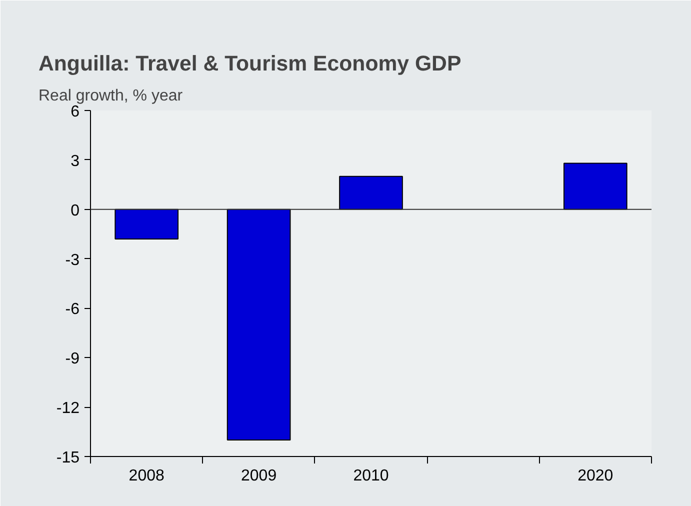 This screenshot has width=691, height=506. What do you see at coordinates (146, 476) in the screenshot?
I see `x-tick-label: 2008` at bounding box center [146, 476].